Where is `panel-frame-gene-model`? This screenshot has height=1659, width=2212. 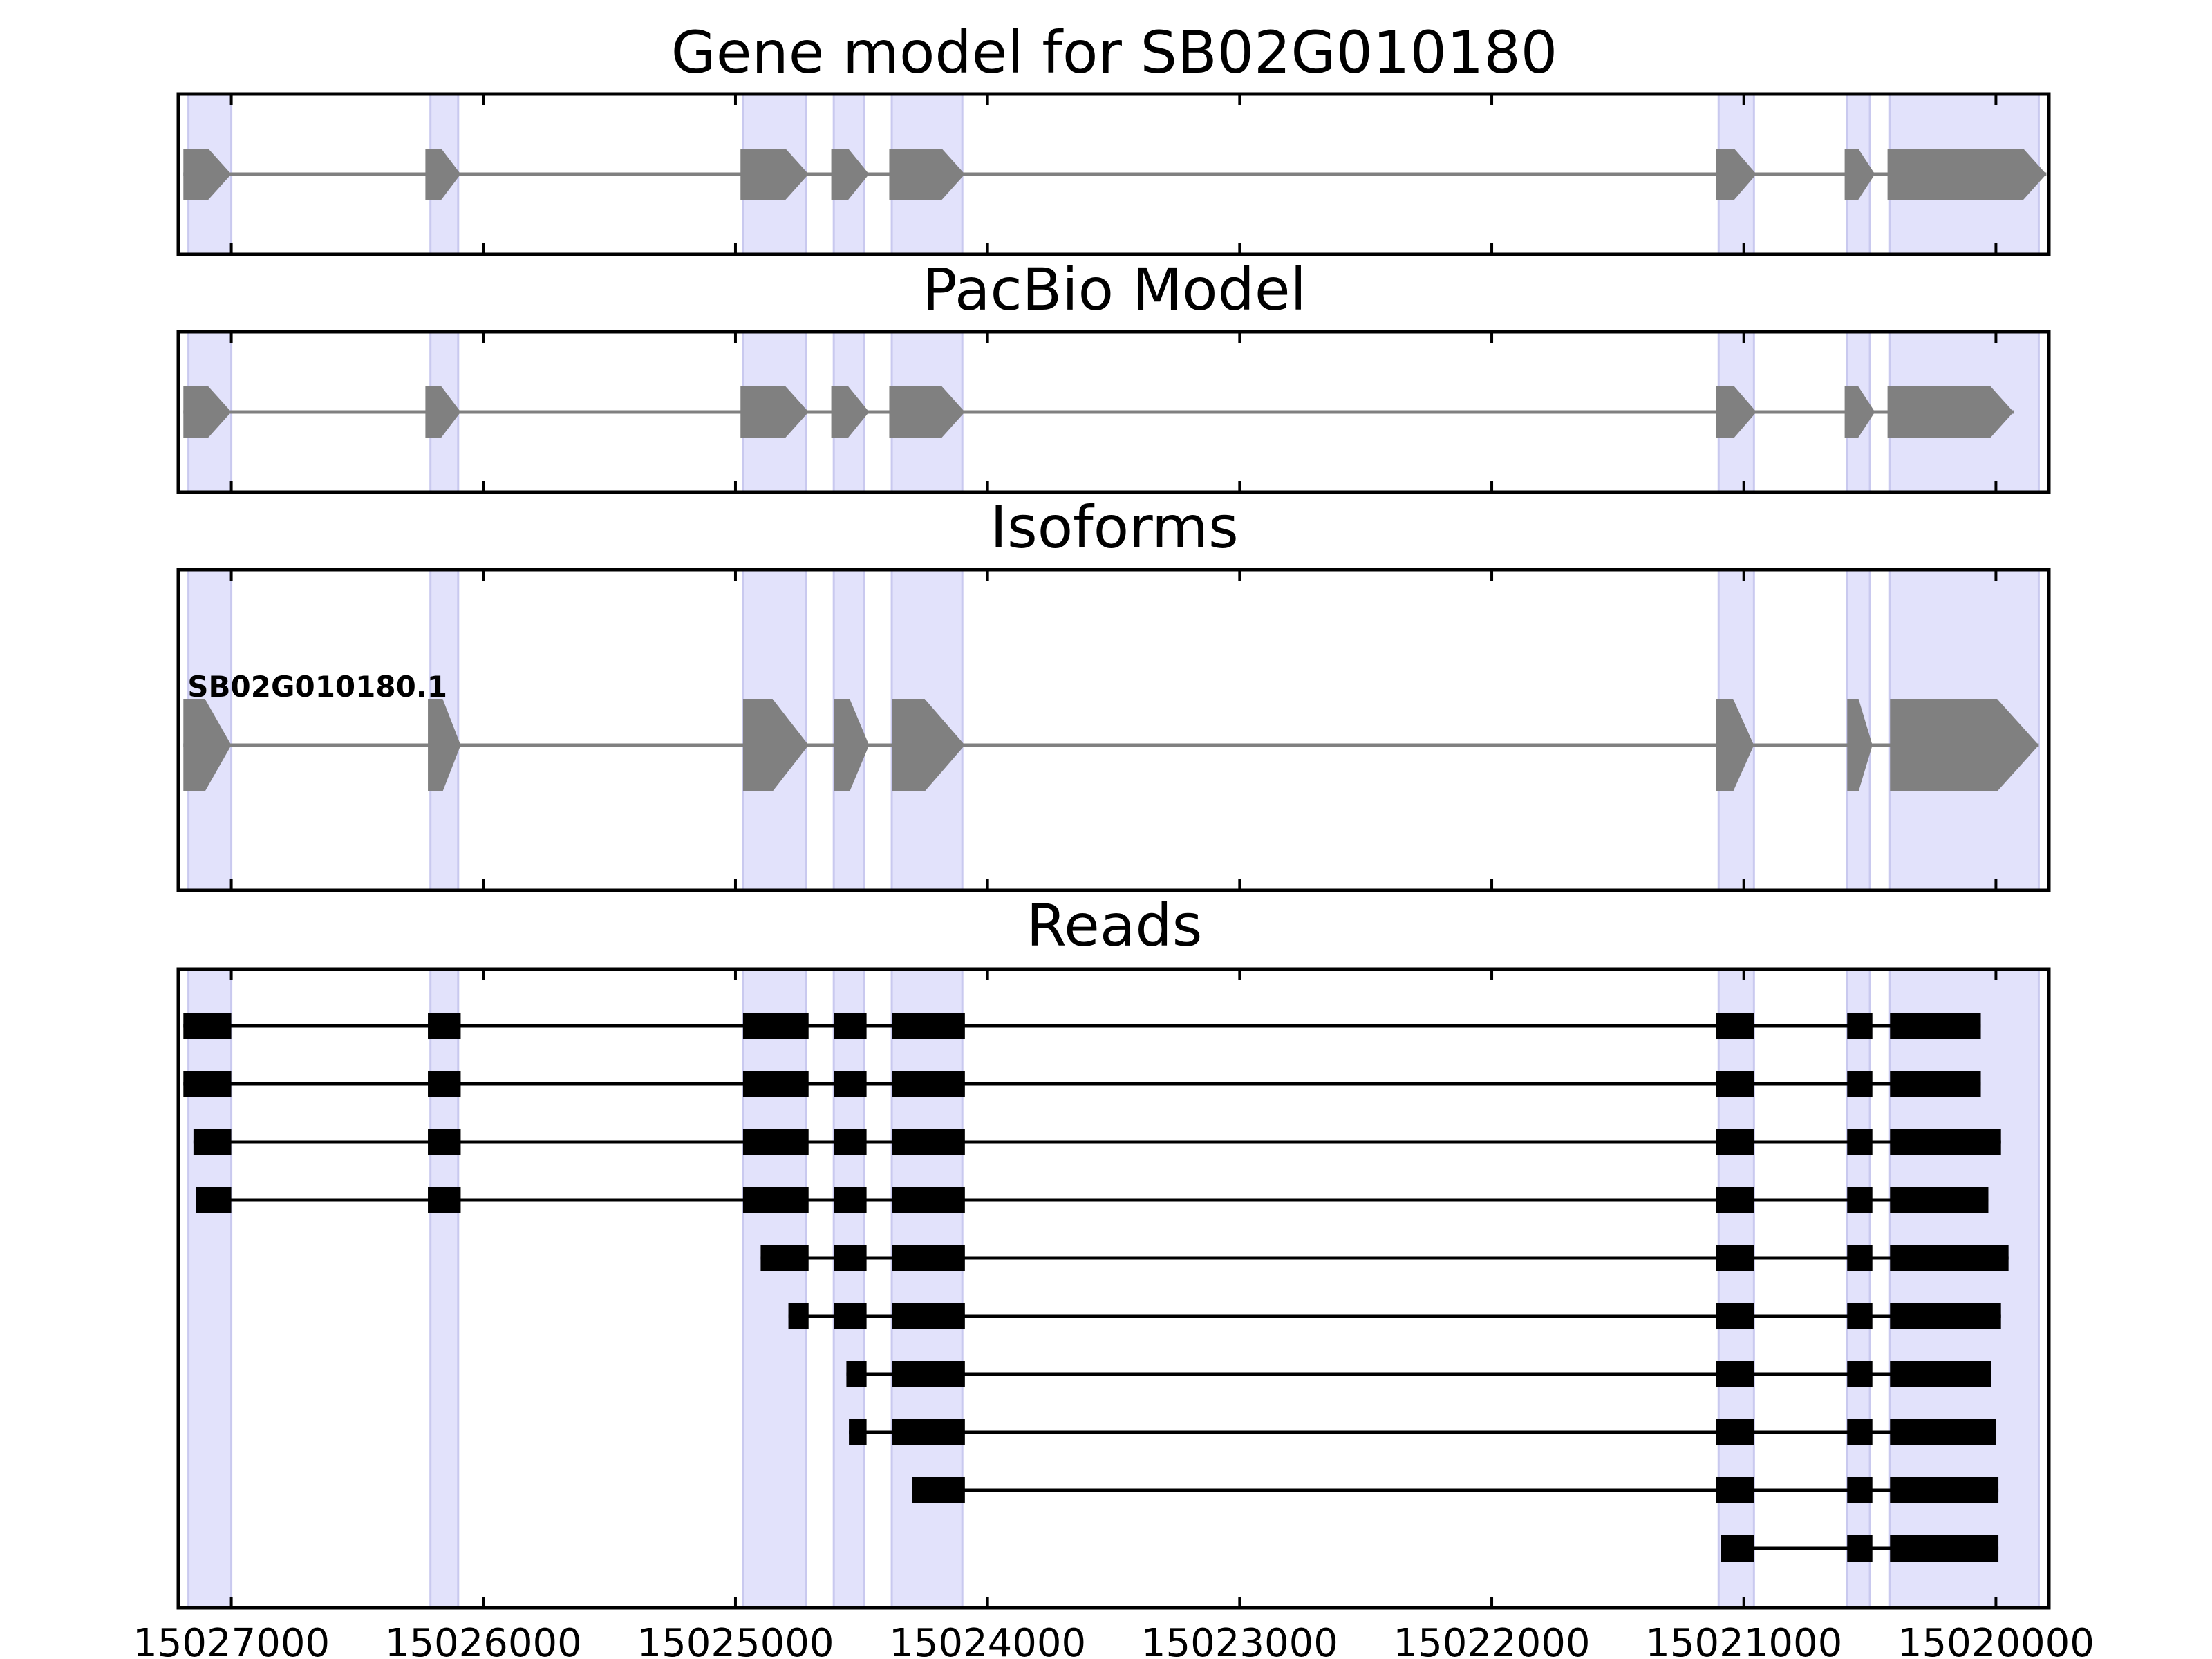 panel-frame-gene-model is located at coordinates (1113, 174).